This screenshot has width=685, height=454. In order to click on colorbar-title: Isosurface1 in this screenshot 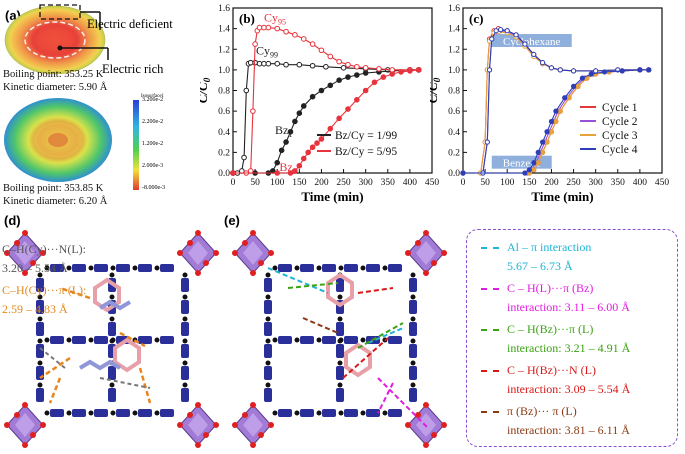, I will do `click(153, 96)`.